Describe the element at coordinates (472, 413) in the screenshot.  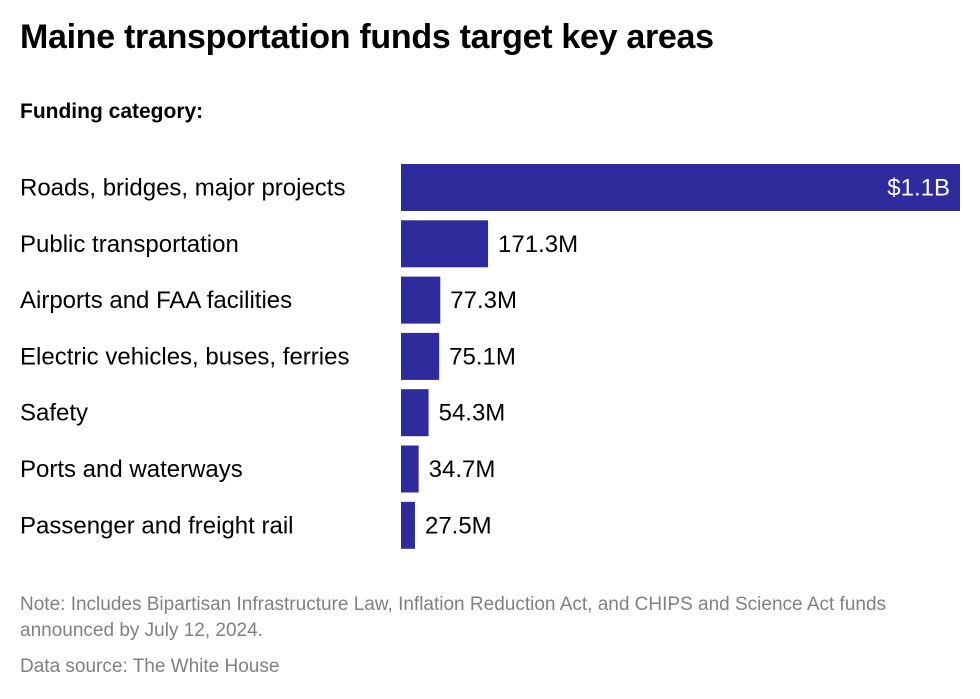
I see `data-label: 54.3M` at that location.